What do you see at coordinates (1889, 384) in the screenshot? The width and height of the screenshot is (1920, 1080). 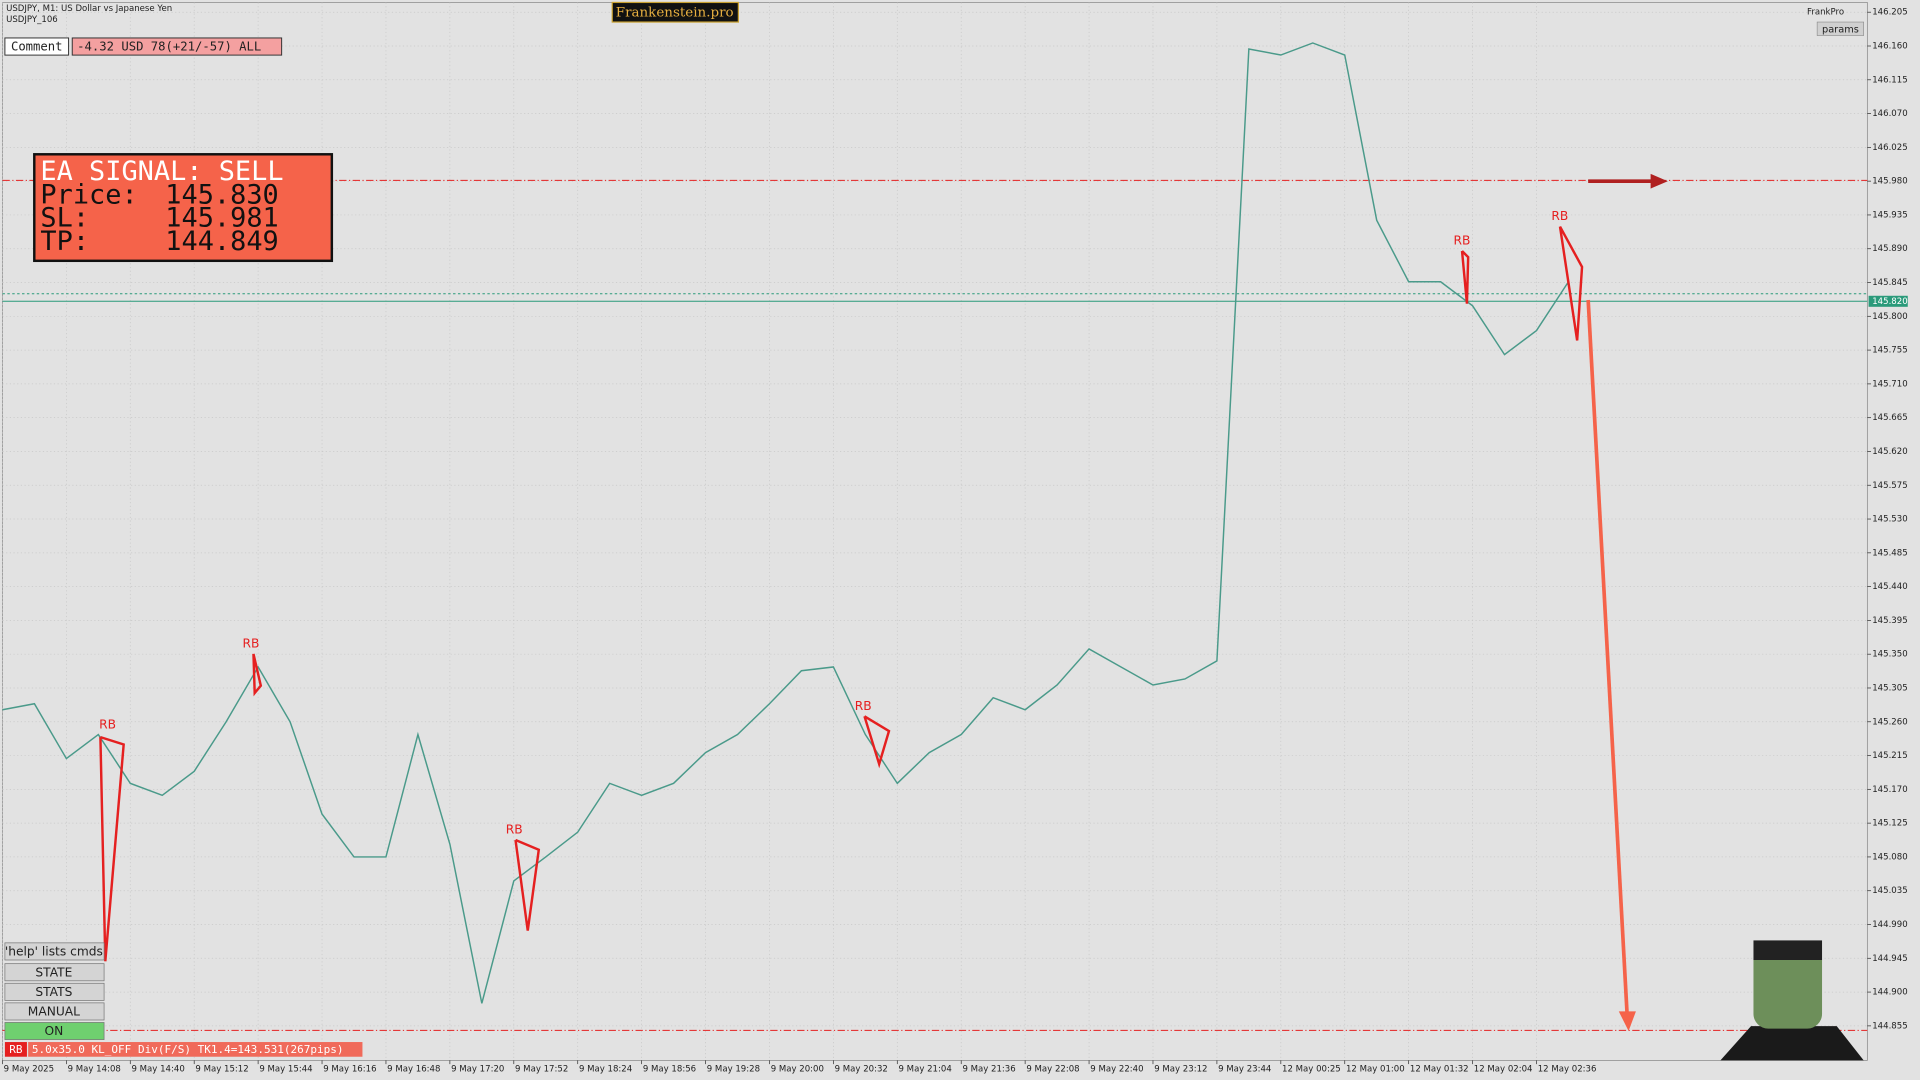 I see `y-tick-label: 145.710` at bounding box center [1889, 384].